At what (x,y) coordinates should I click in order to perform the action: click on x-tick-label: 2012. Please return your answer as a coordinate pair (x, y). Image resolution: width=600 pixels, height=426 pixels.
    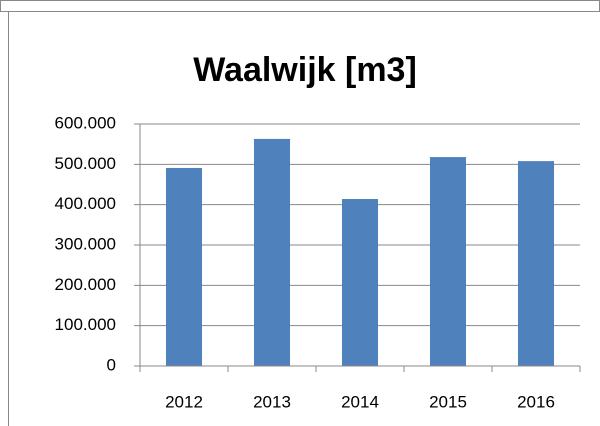
    Looking at the image, I should click on (184, 401).